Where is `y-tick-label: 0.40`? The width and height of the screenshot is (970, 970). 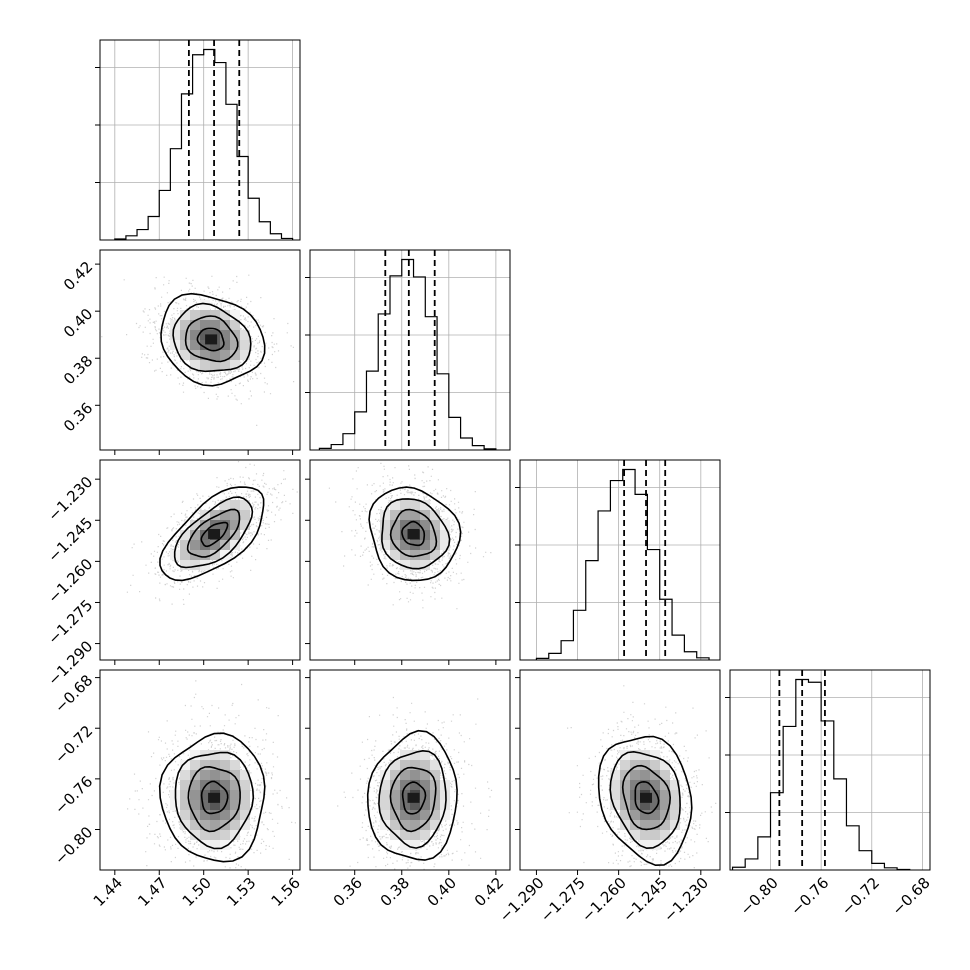 y-tick-label: 0.40 is located at coordinates (78, 323).